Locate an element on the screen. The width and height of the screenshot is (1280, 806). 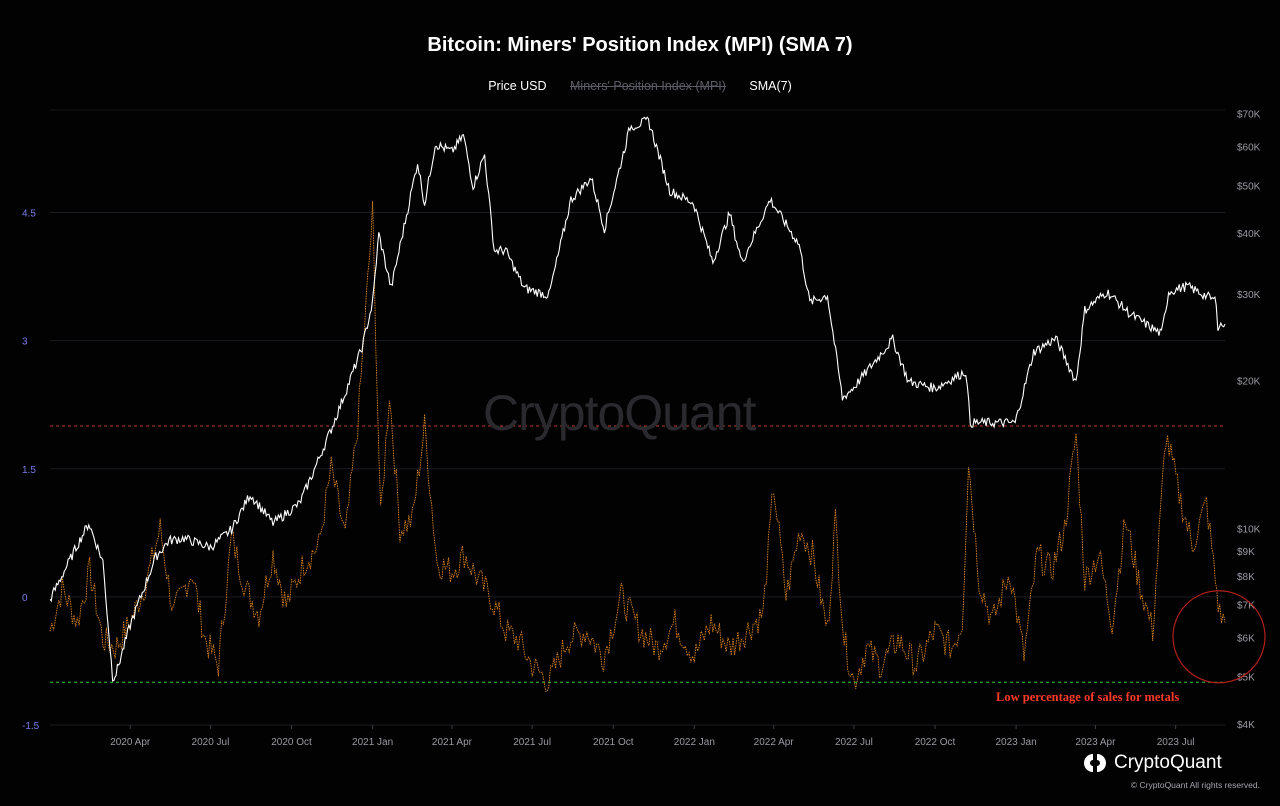
legend-sma7: SMA(7) is located at coordinates (770, 86).